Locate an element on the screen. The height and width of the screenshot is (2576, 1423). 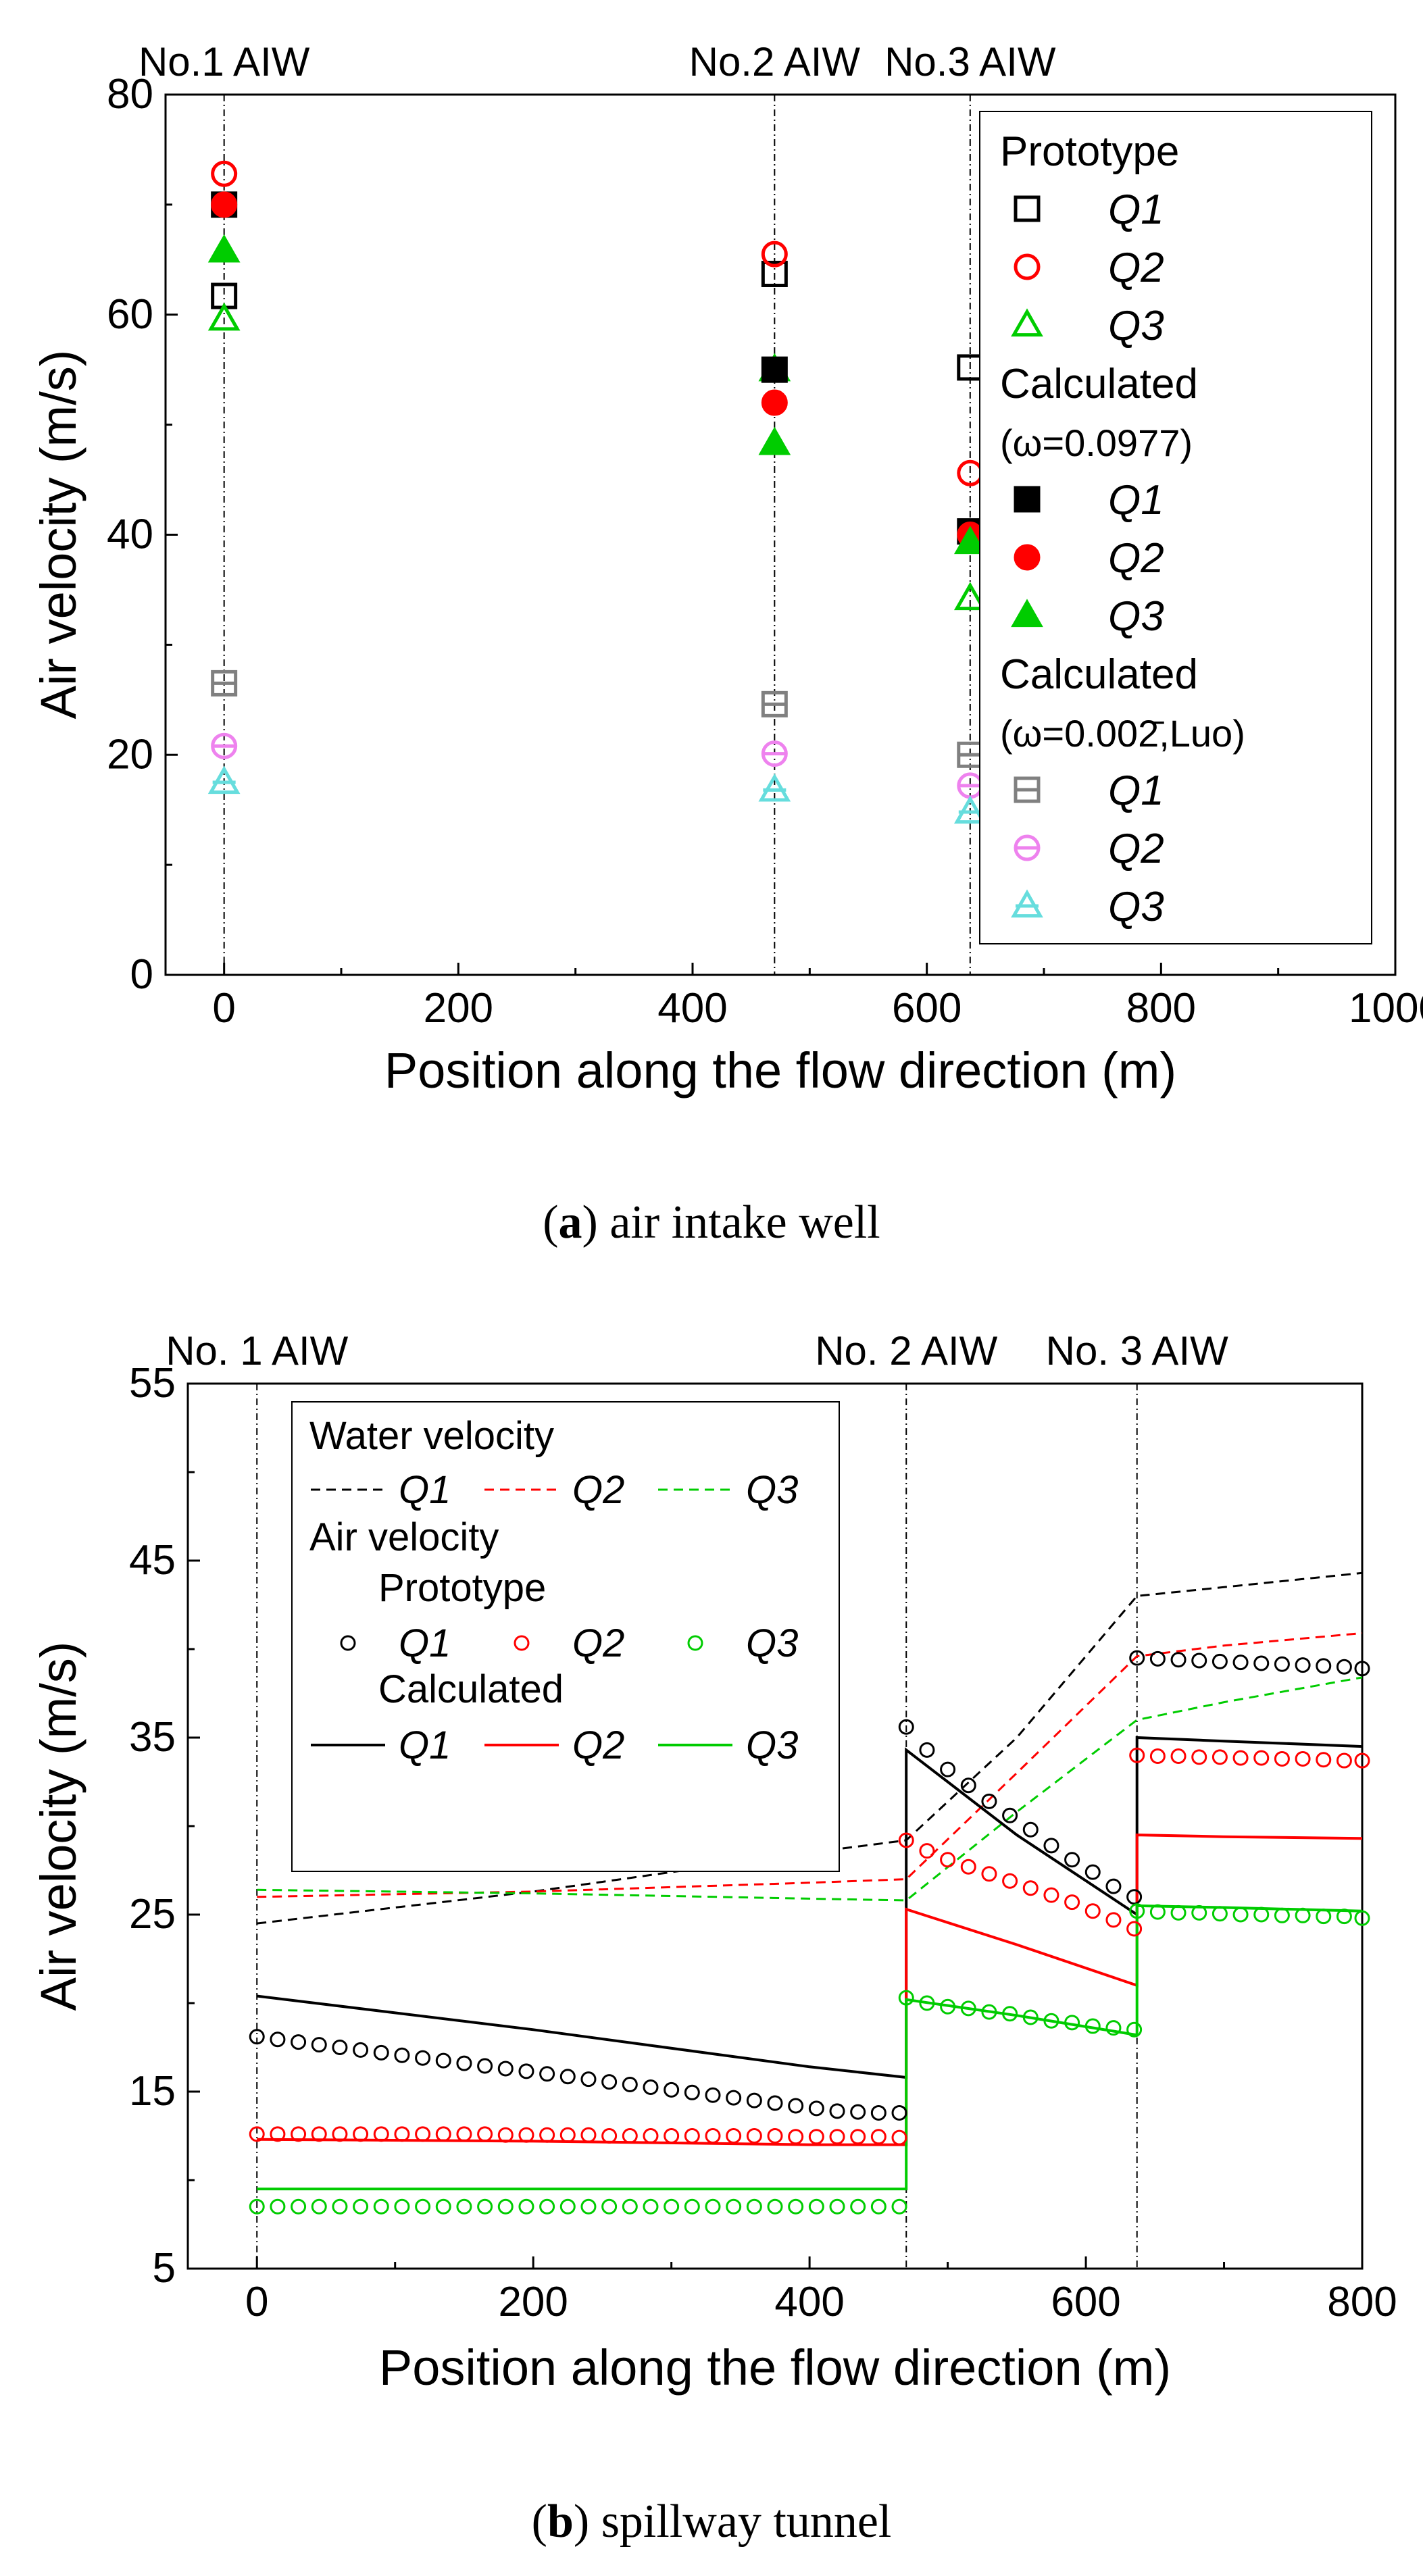
panel-b-air-calculated-line-q2 is located at coordinates (810, 1990).